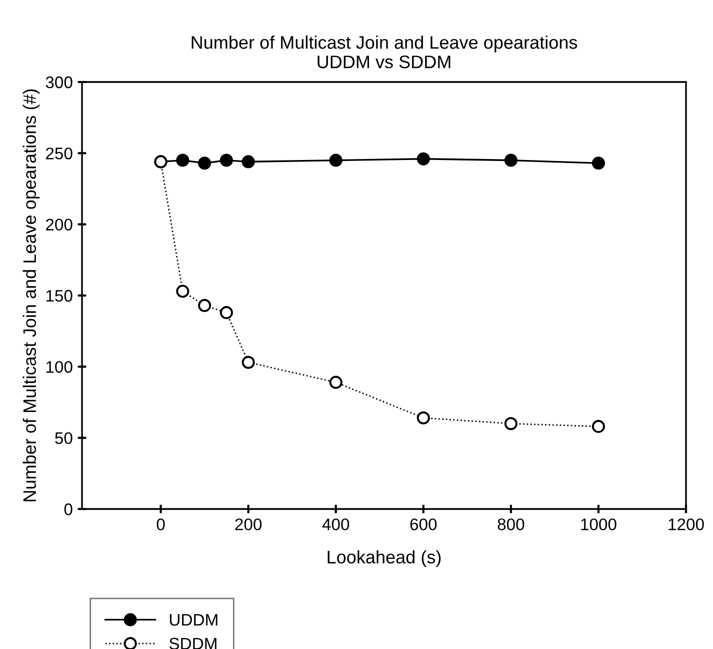 The width and height of the screenshot is (713, 649). Describe the element at coordinates (423, 524) in the screenshot. I see `x-tick-label: 600` at that location.